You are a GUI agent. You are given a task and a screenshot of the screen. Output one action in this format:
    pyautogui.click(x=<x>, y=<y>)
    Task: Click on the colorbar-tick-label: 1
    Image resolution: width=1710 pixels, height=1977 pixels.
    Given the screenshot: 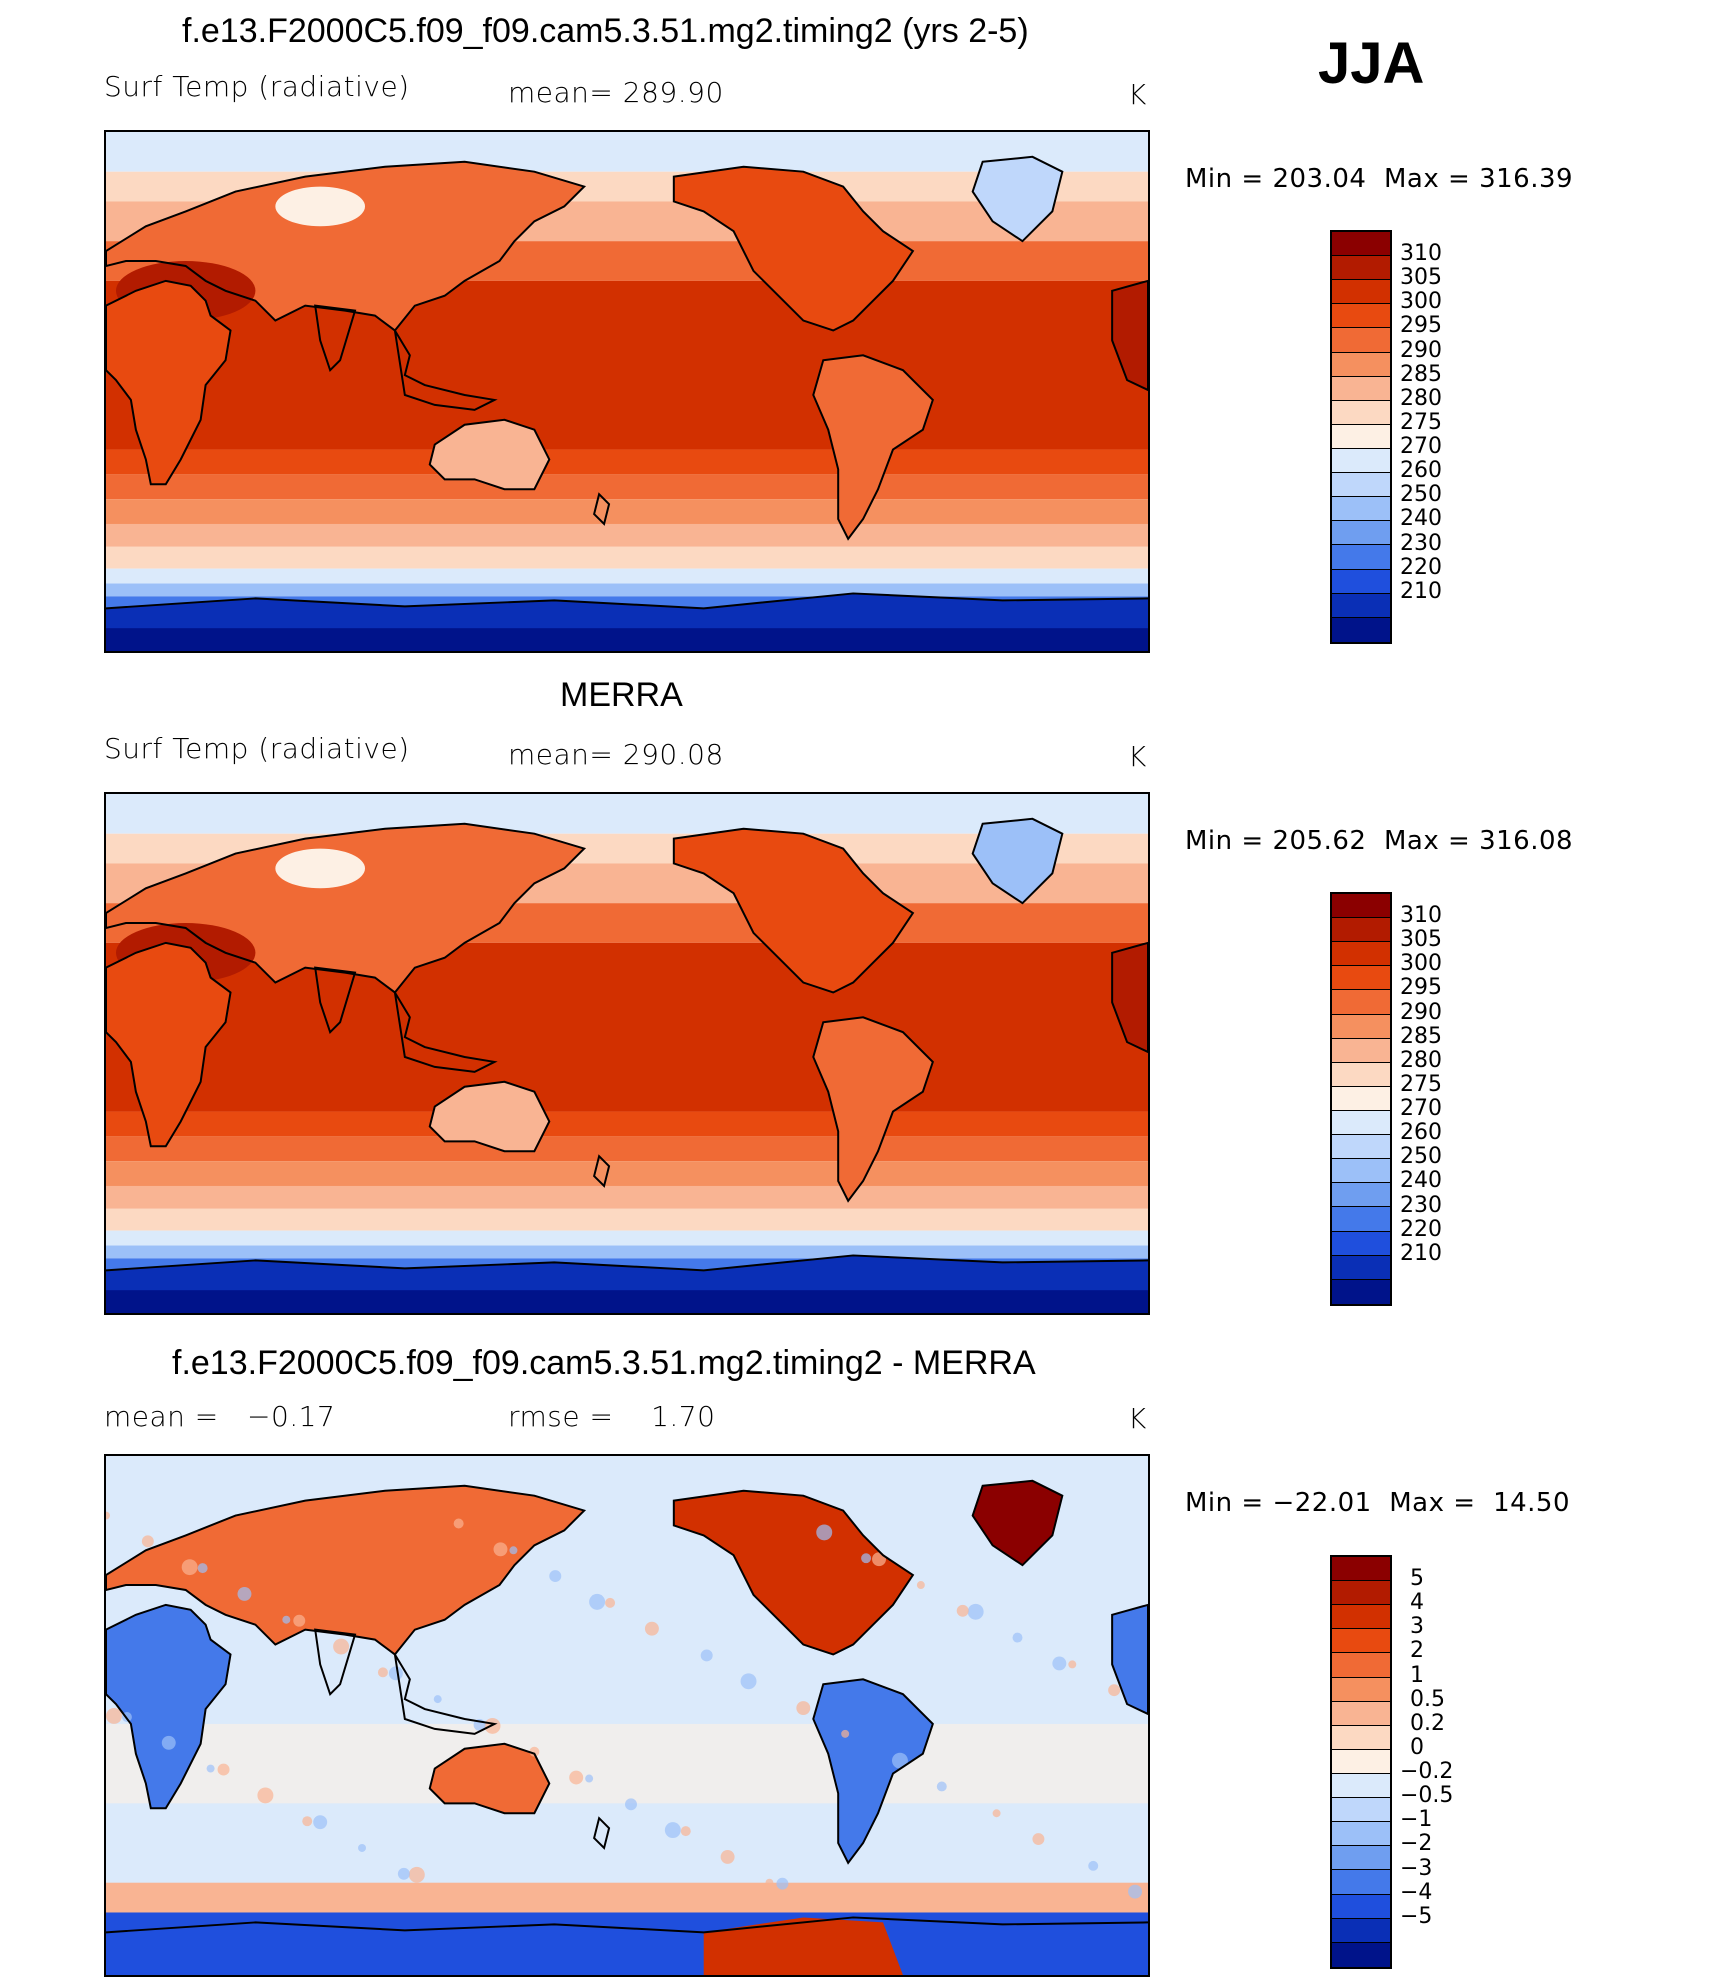 What is the action you would take?
    pyautogui.click(x=1417, y=1675)
    